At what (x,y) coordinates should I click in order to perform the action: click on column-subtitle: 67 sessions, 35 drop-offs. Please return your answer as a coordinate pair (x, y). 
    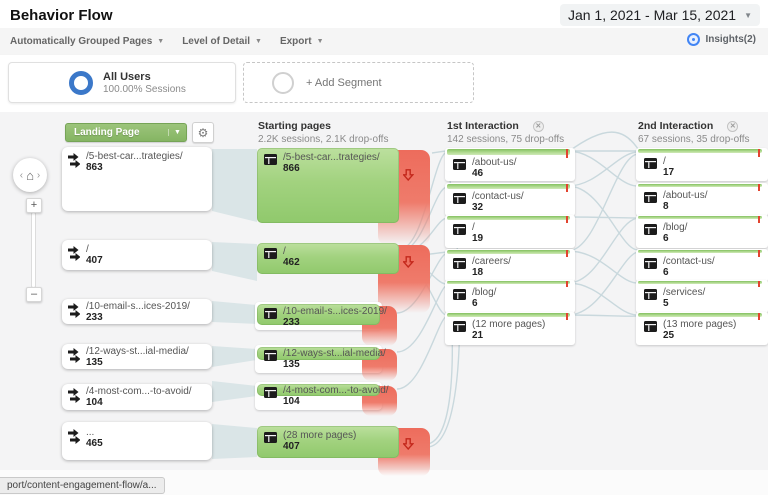
    Looking at the image, I should click on (694, 139).